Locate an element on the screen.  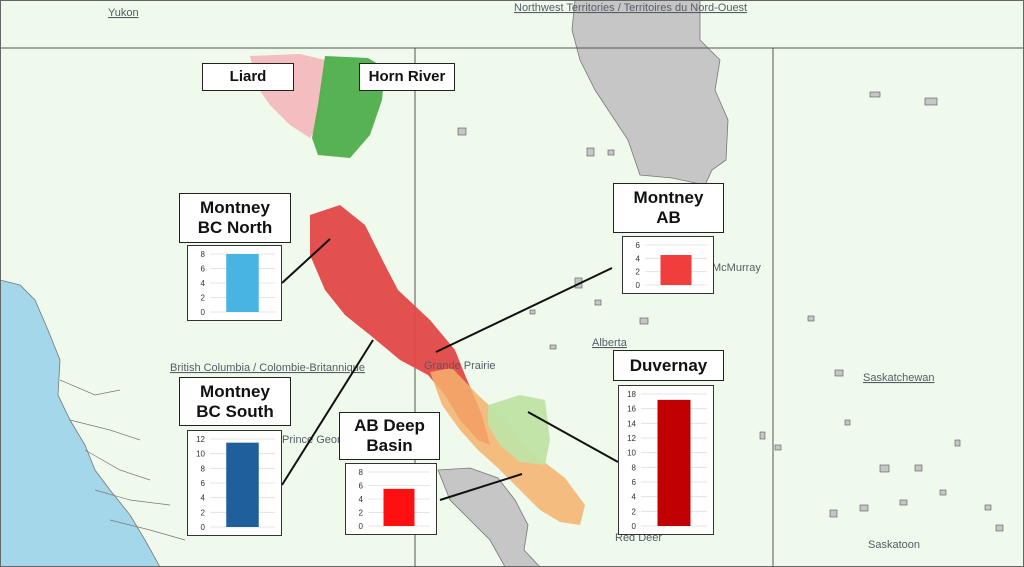
chart-ab-deep-basin: 0 2 4 6 8 is located at coordinates (391, 499).